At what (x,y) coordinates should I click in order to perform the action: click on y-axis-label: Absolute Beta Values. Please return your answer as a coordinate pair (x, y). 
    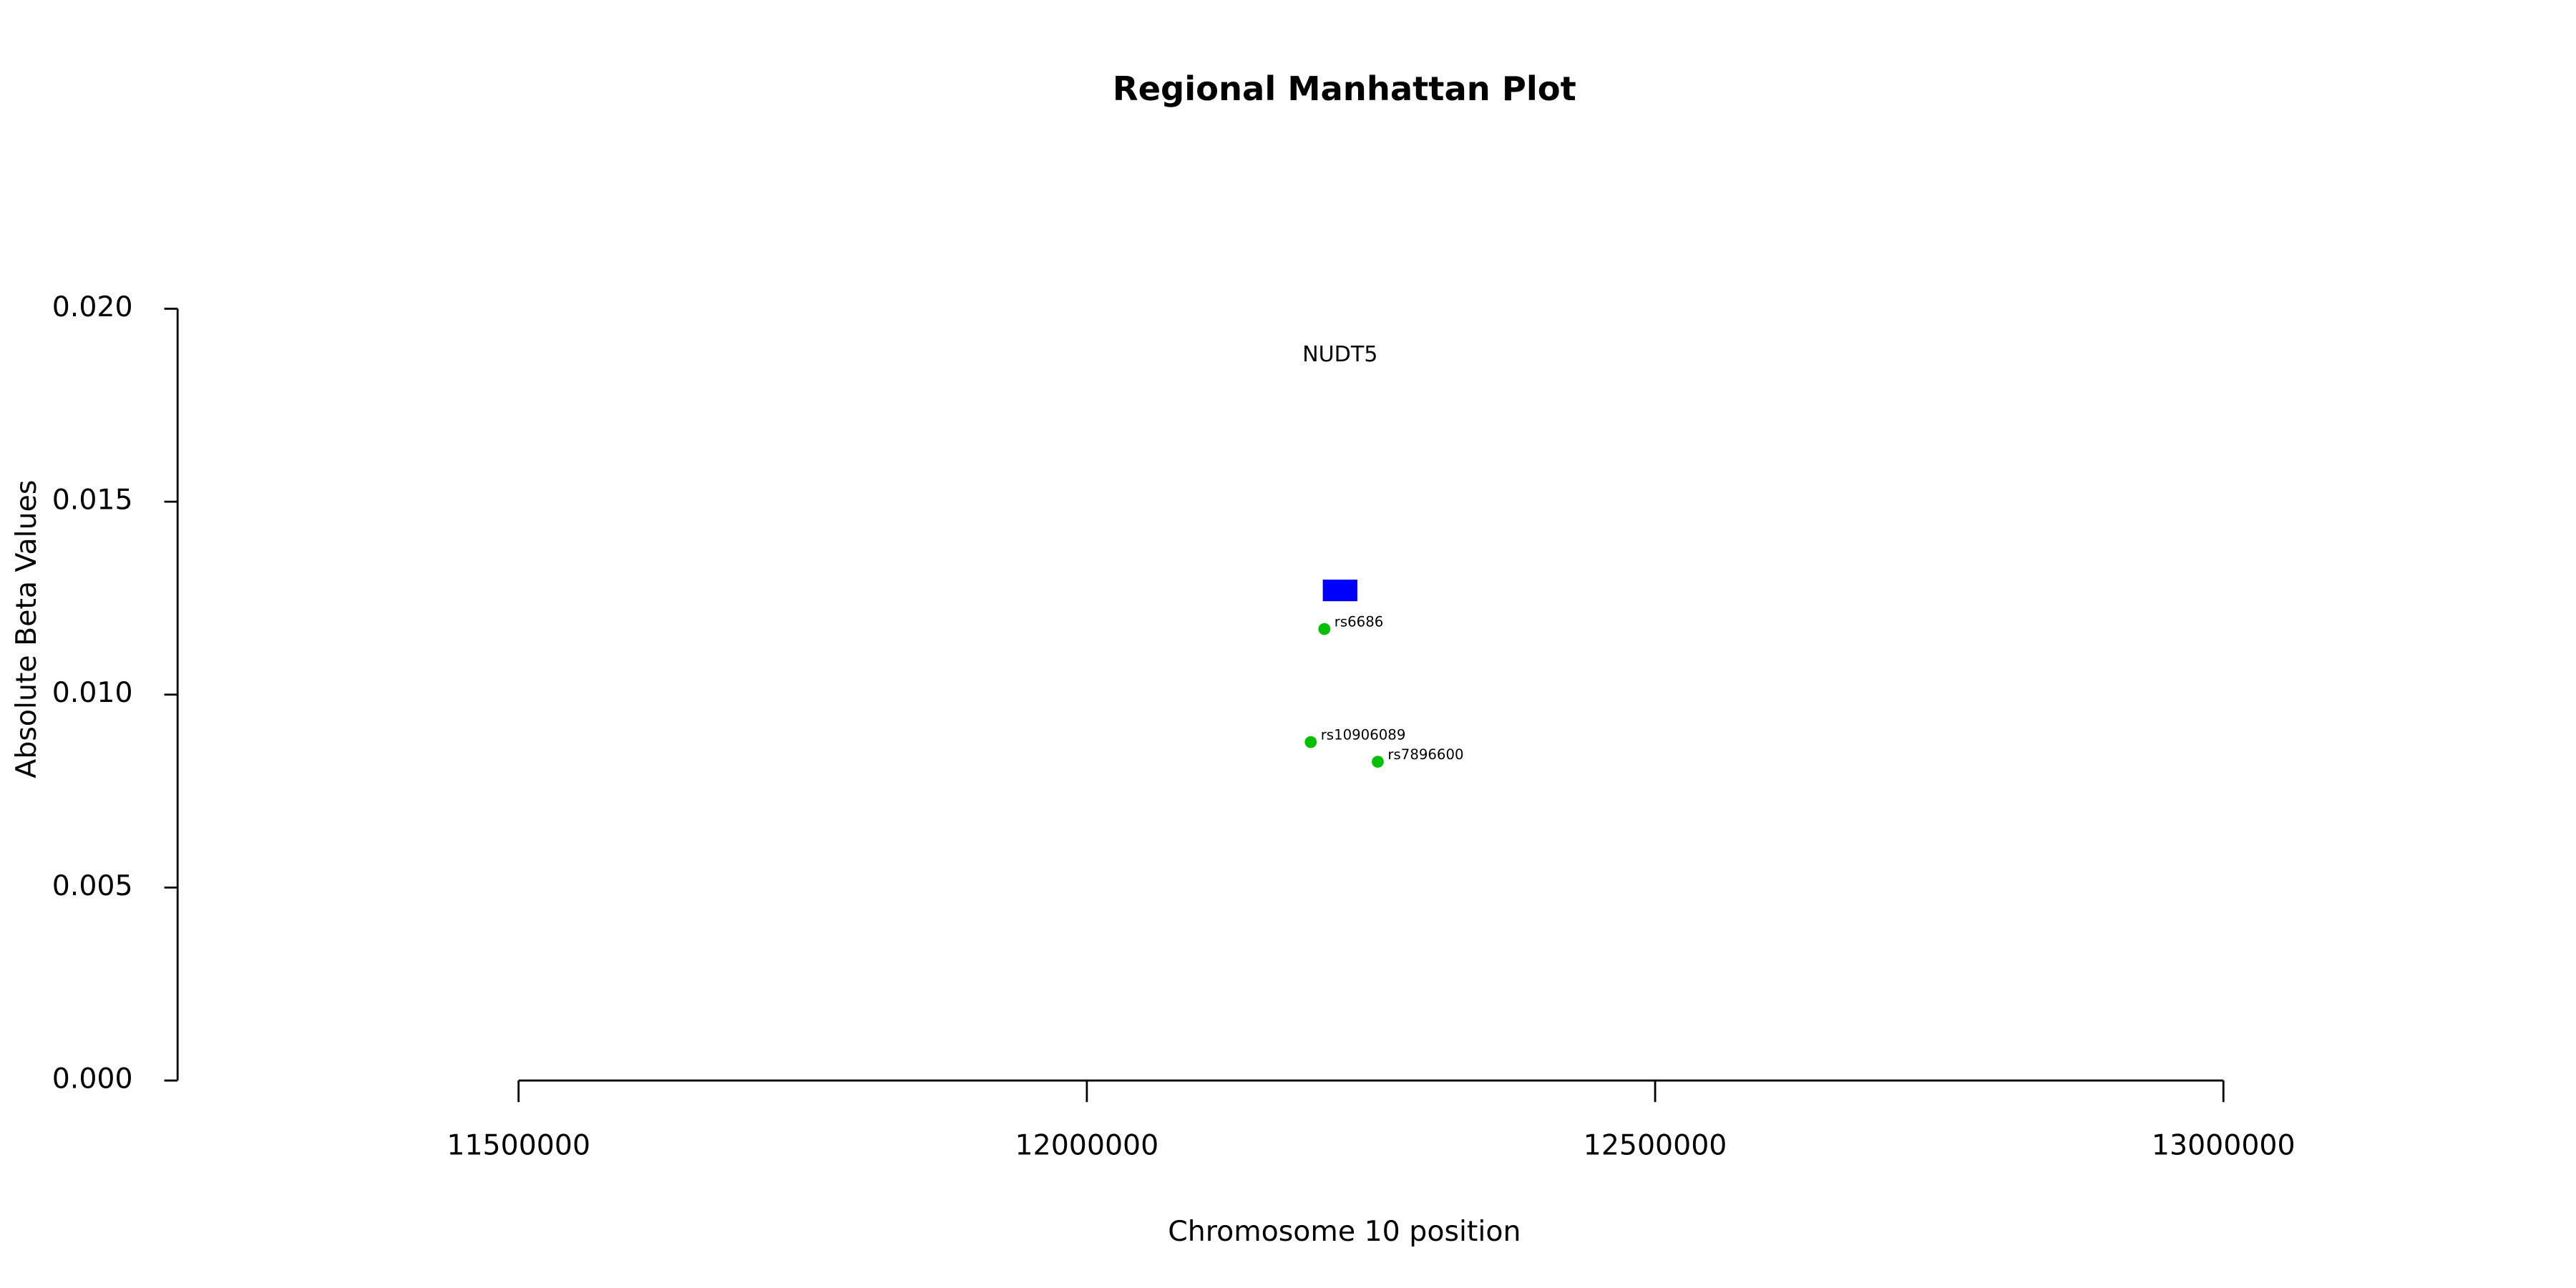
    Looking at the image, I should click on (26, 629).